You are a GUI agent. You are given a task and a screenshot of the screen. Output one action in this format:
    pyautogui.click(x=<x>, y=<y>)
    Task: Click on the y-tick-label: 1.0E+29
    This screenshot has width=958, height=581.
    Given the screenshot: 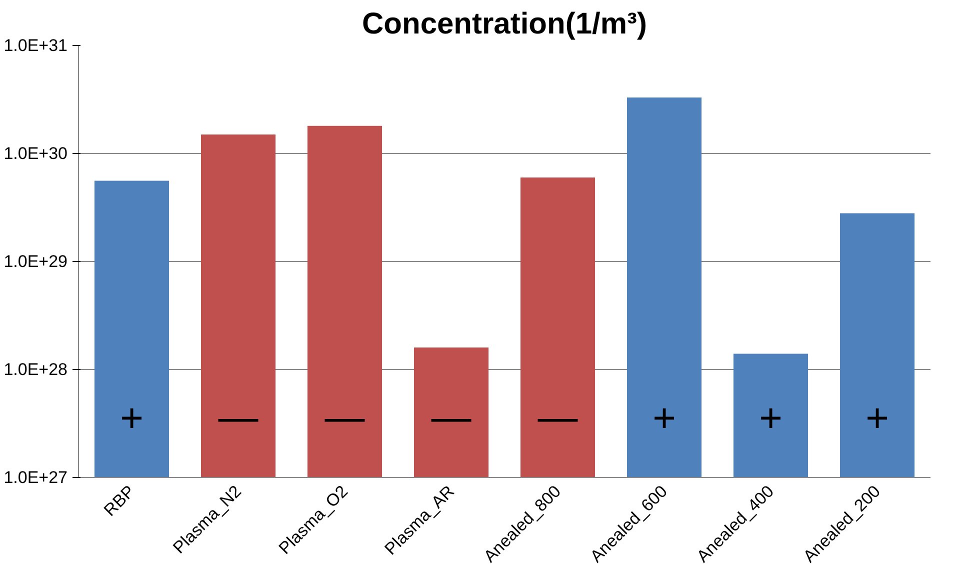 What is the action you would take?
    pyautogui.click(x=36, y=261)
    